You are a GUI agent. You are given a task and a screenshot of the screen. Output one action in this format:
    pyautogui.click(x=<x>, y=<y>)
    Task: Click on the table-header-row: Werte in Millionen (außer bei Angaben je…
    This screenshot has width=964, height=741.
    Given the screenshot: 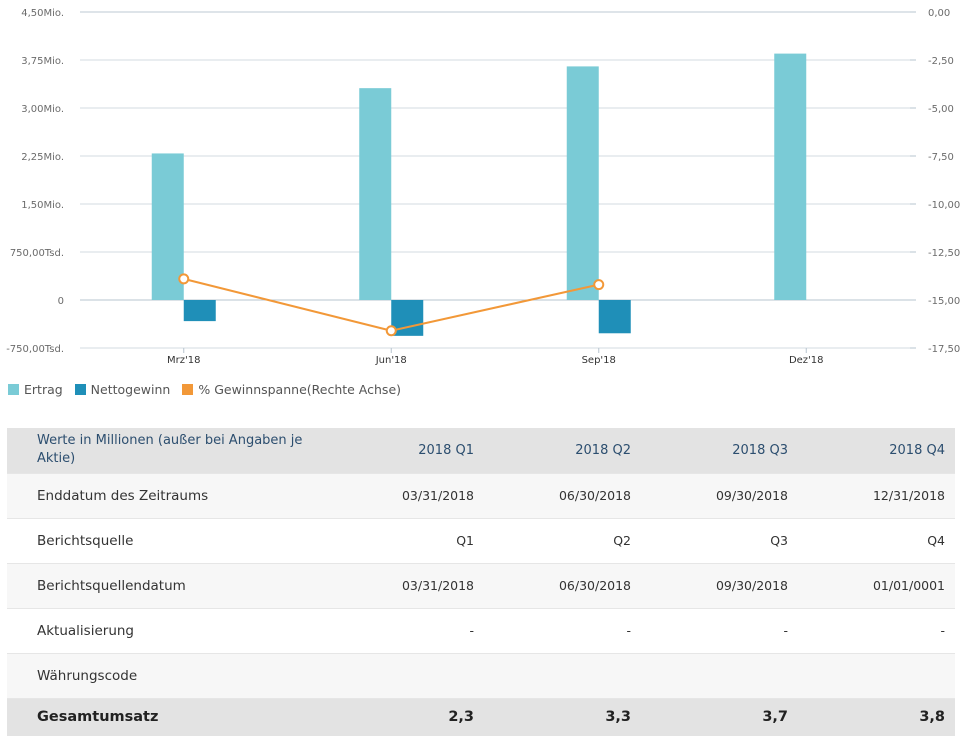 What is the action you would take?
    pyautogui.click(x=481, y=450)
    